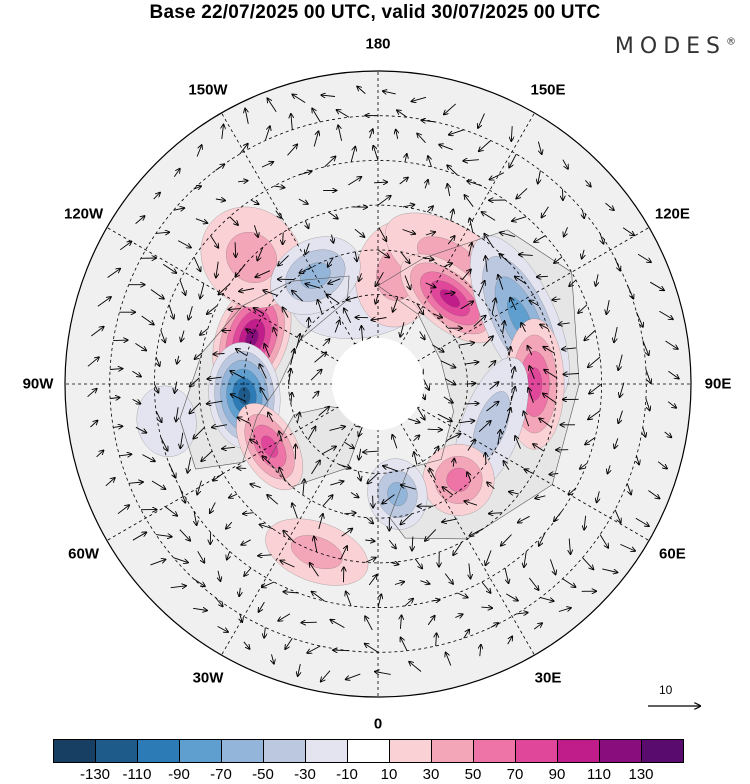 The image size is (750, 784). I want to click on colorbar, so click(368, 751).